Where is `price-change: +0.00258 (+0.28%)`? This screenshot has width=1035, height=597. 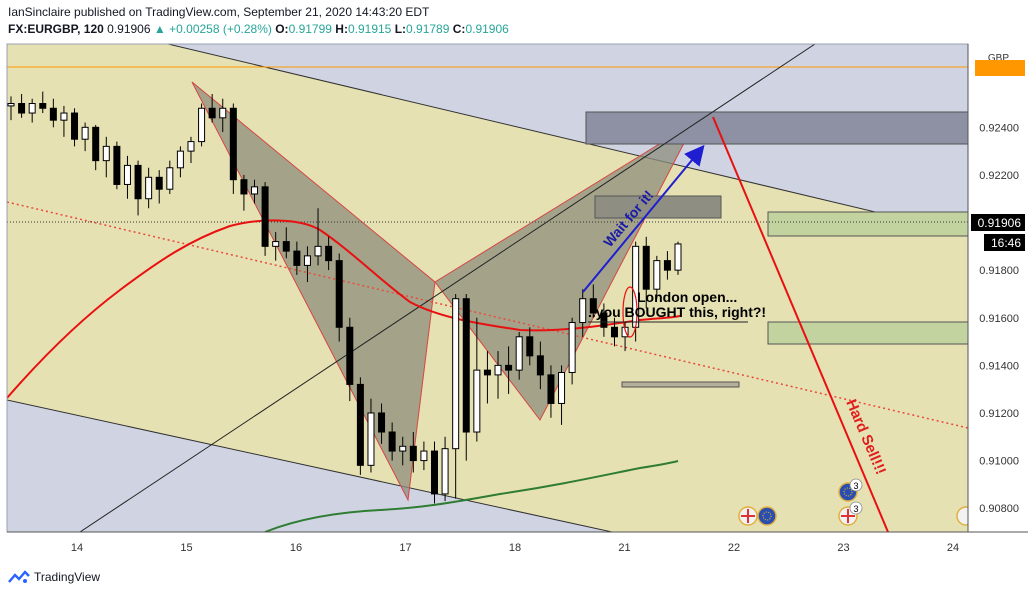
price-change: +0.00258 (+0.28%) is located at coordinates (220, 29).